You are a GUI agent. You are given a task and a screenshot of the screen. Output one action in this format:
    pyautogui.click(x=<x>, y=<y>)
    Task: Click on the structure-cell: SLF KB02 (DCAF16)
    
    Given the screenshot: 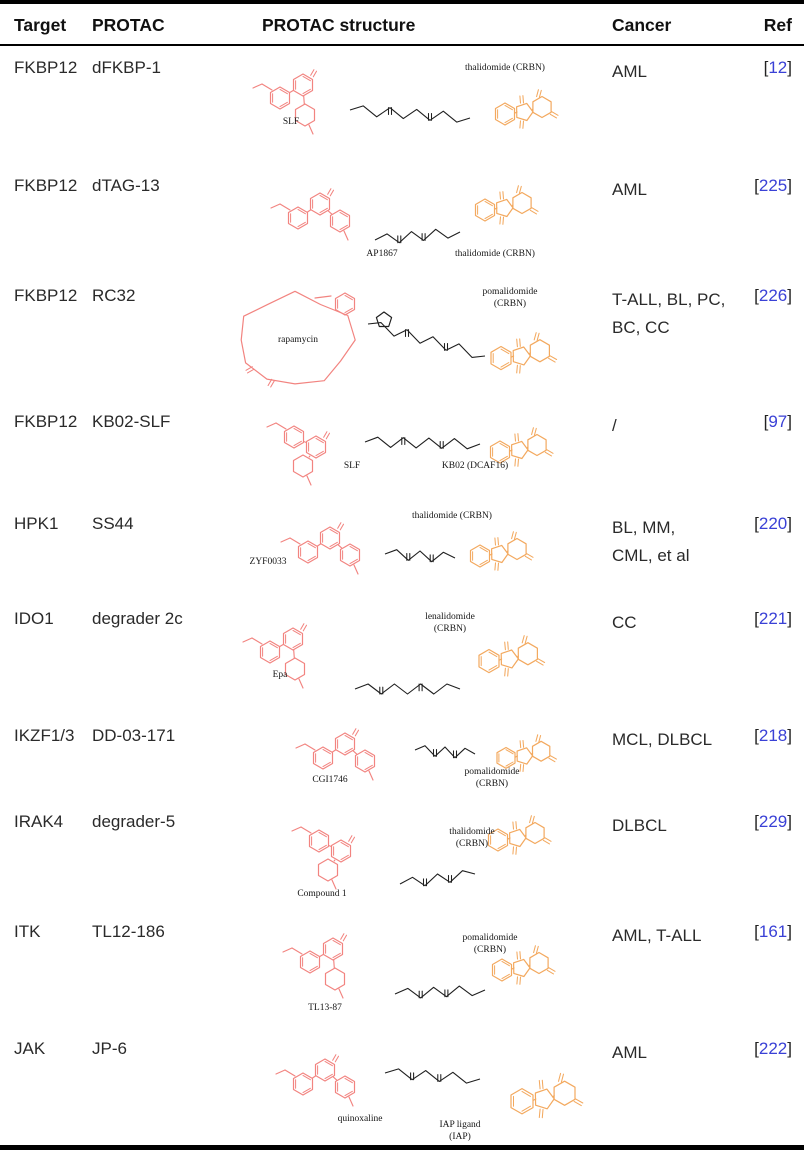 What is the action you would take?
    pyautogui.click(x=386, y=451)
    